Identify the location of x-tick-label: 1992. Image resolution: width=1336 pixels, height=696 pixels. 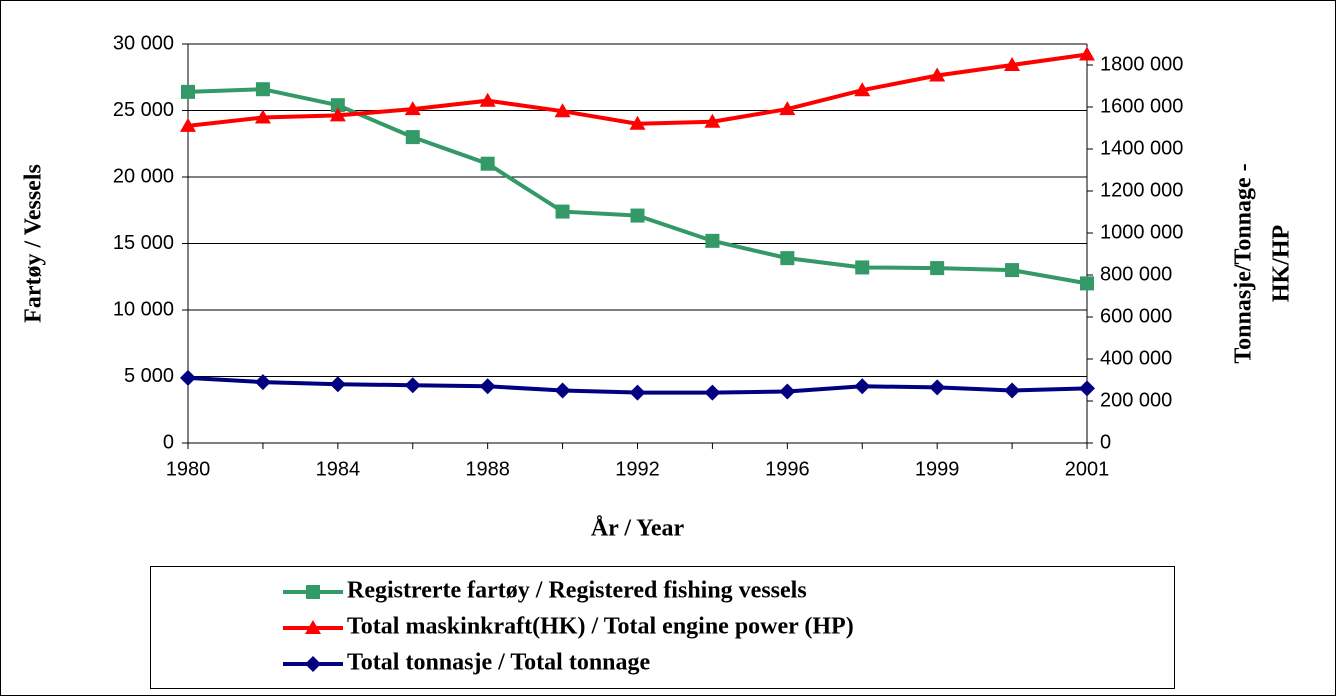
(637, 469).